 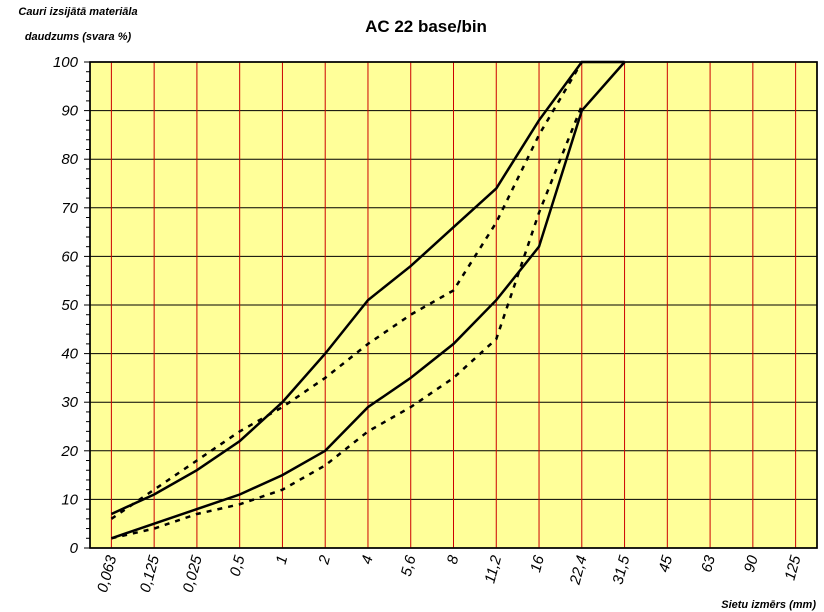 I want to click on x-tick-label-4: 1, so click(x=282, y=560).